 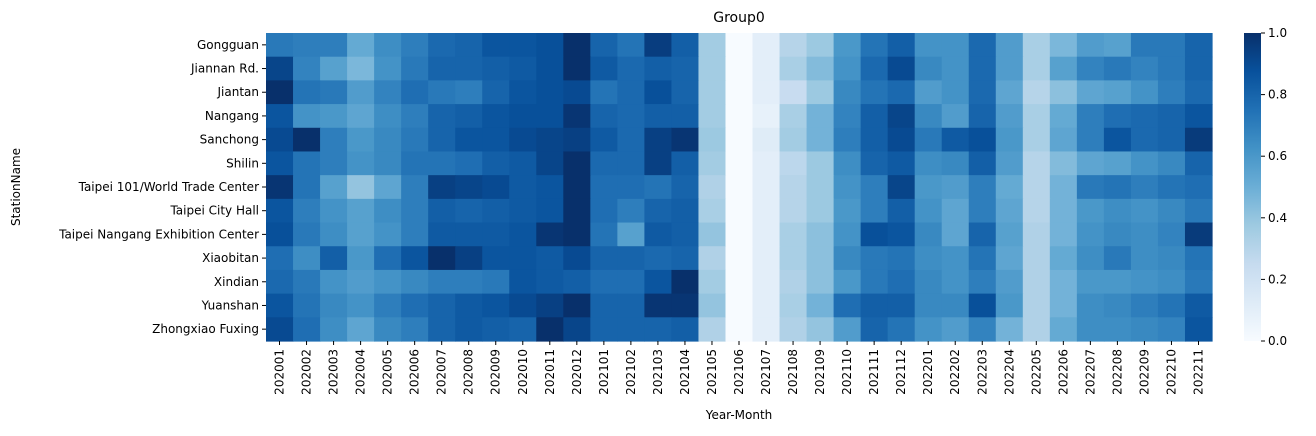 What do you see at coordinates (228, 45) in the screenshot?
I see `y-tick-label: Gongguan` at bounding box center [228, 45].